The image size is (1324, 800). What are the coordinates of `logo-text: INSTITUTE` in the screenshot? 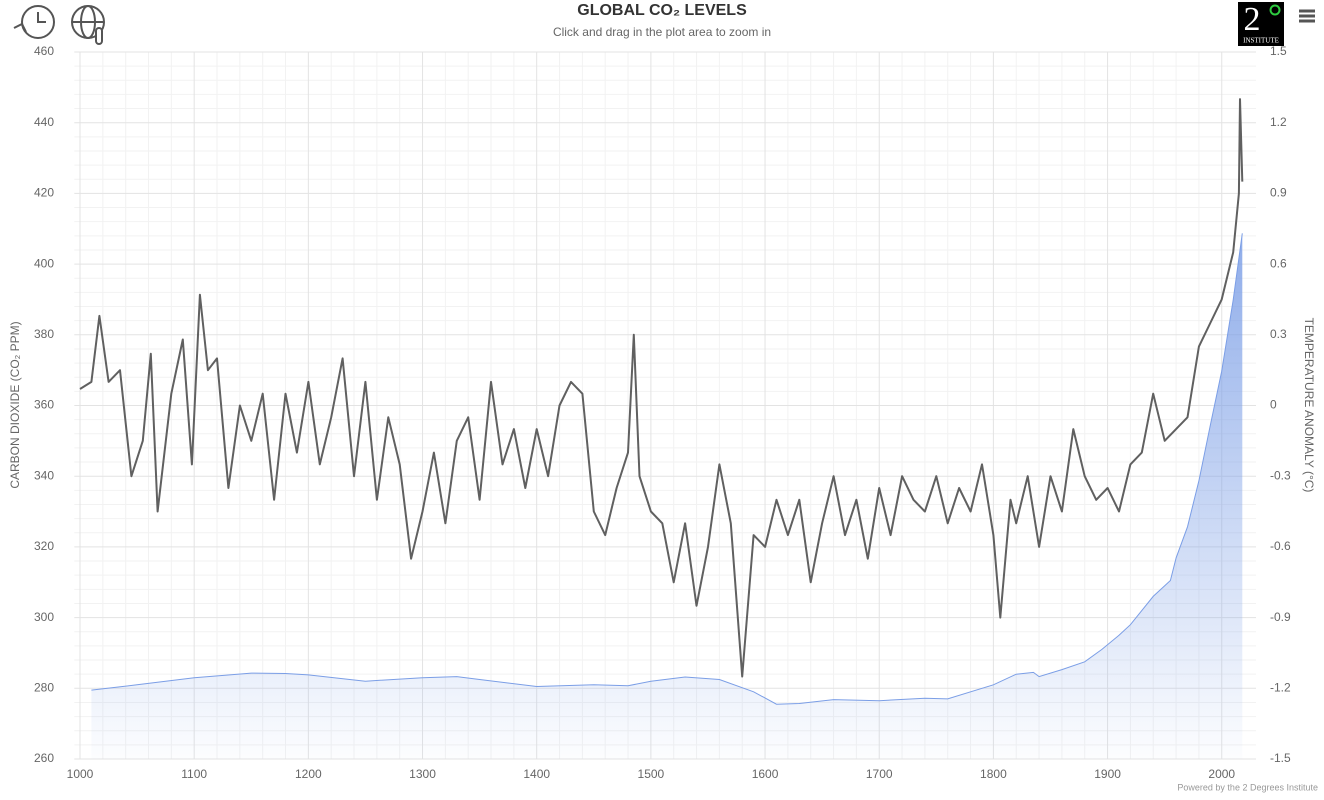 It's located at (1261, 41).